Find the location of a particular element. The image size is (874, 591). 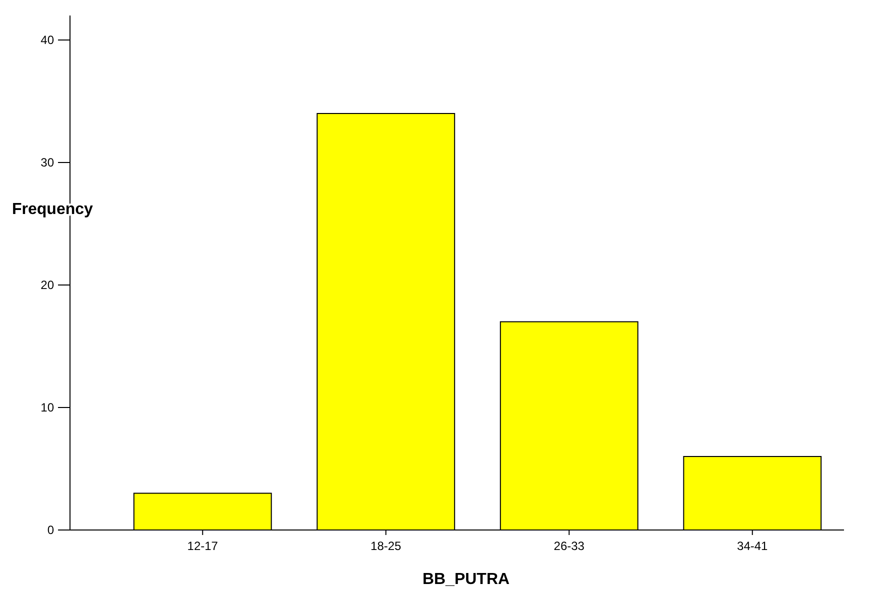

y-tick-label: 0 is located at coordinates (50, 530).